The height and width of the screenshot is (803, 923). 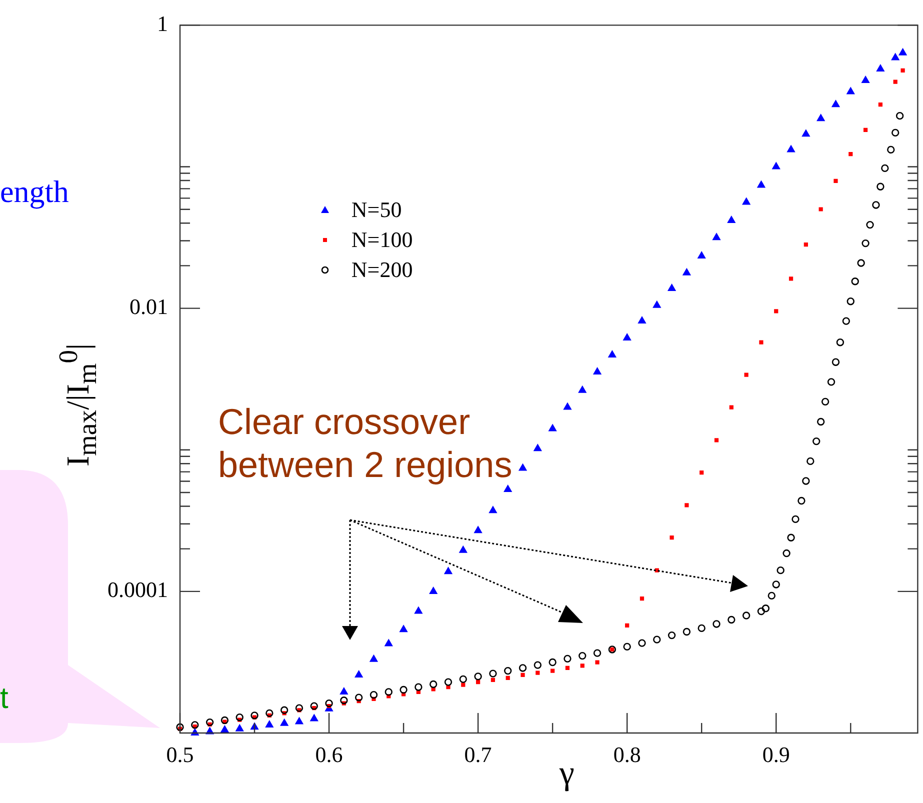 What do you see at coordinates (180, 754) in the screenshot?
I see `x-tick-label: 0.5` at bounding box center [180, 754].